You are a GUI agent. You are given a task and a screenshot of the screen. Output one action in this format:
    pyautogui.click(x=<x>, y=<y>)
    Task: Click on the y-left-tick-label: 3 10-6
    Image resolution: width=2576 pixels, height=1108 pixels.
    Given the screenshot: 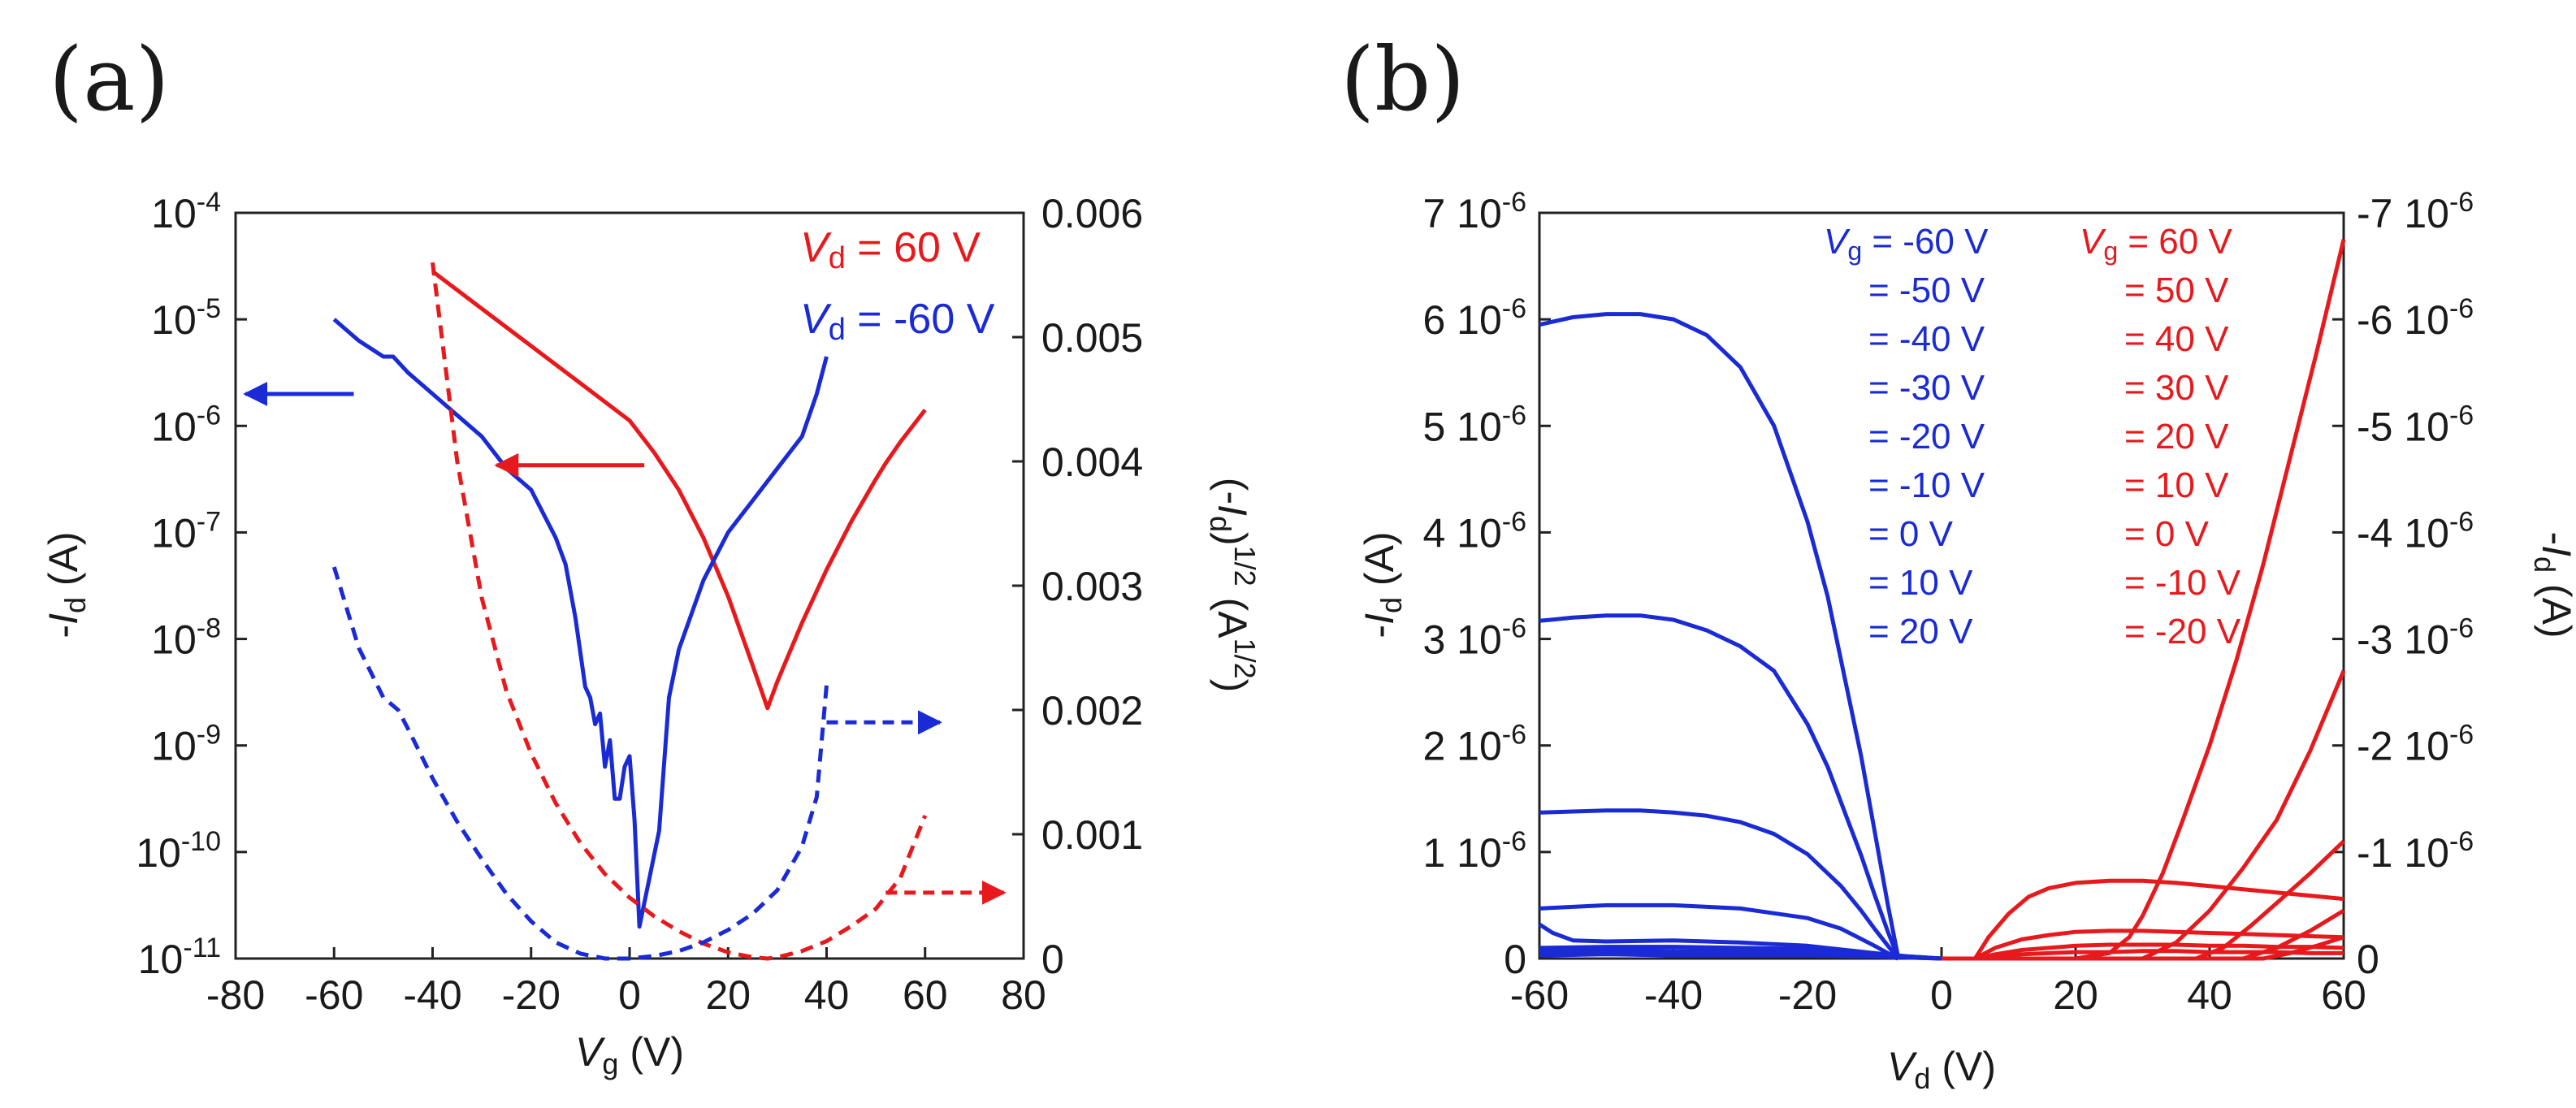 What is the action you would take?
    pyautogui.click(x=1474, y=638)
    